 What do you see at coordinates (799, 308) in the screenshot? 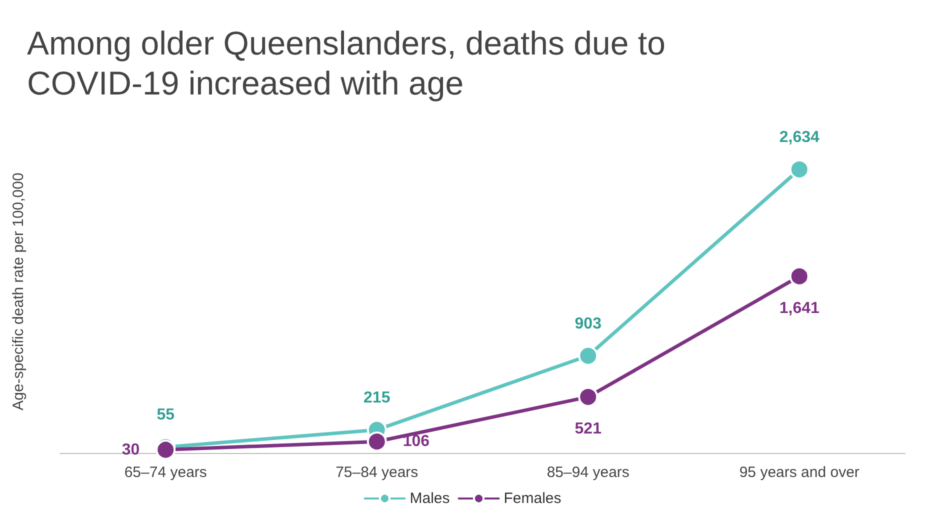
I see `data-label: 1,641` at bounding box center [799, 308].